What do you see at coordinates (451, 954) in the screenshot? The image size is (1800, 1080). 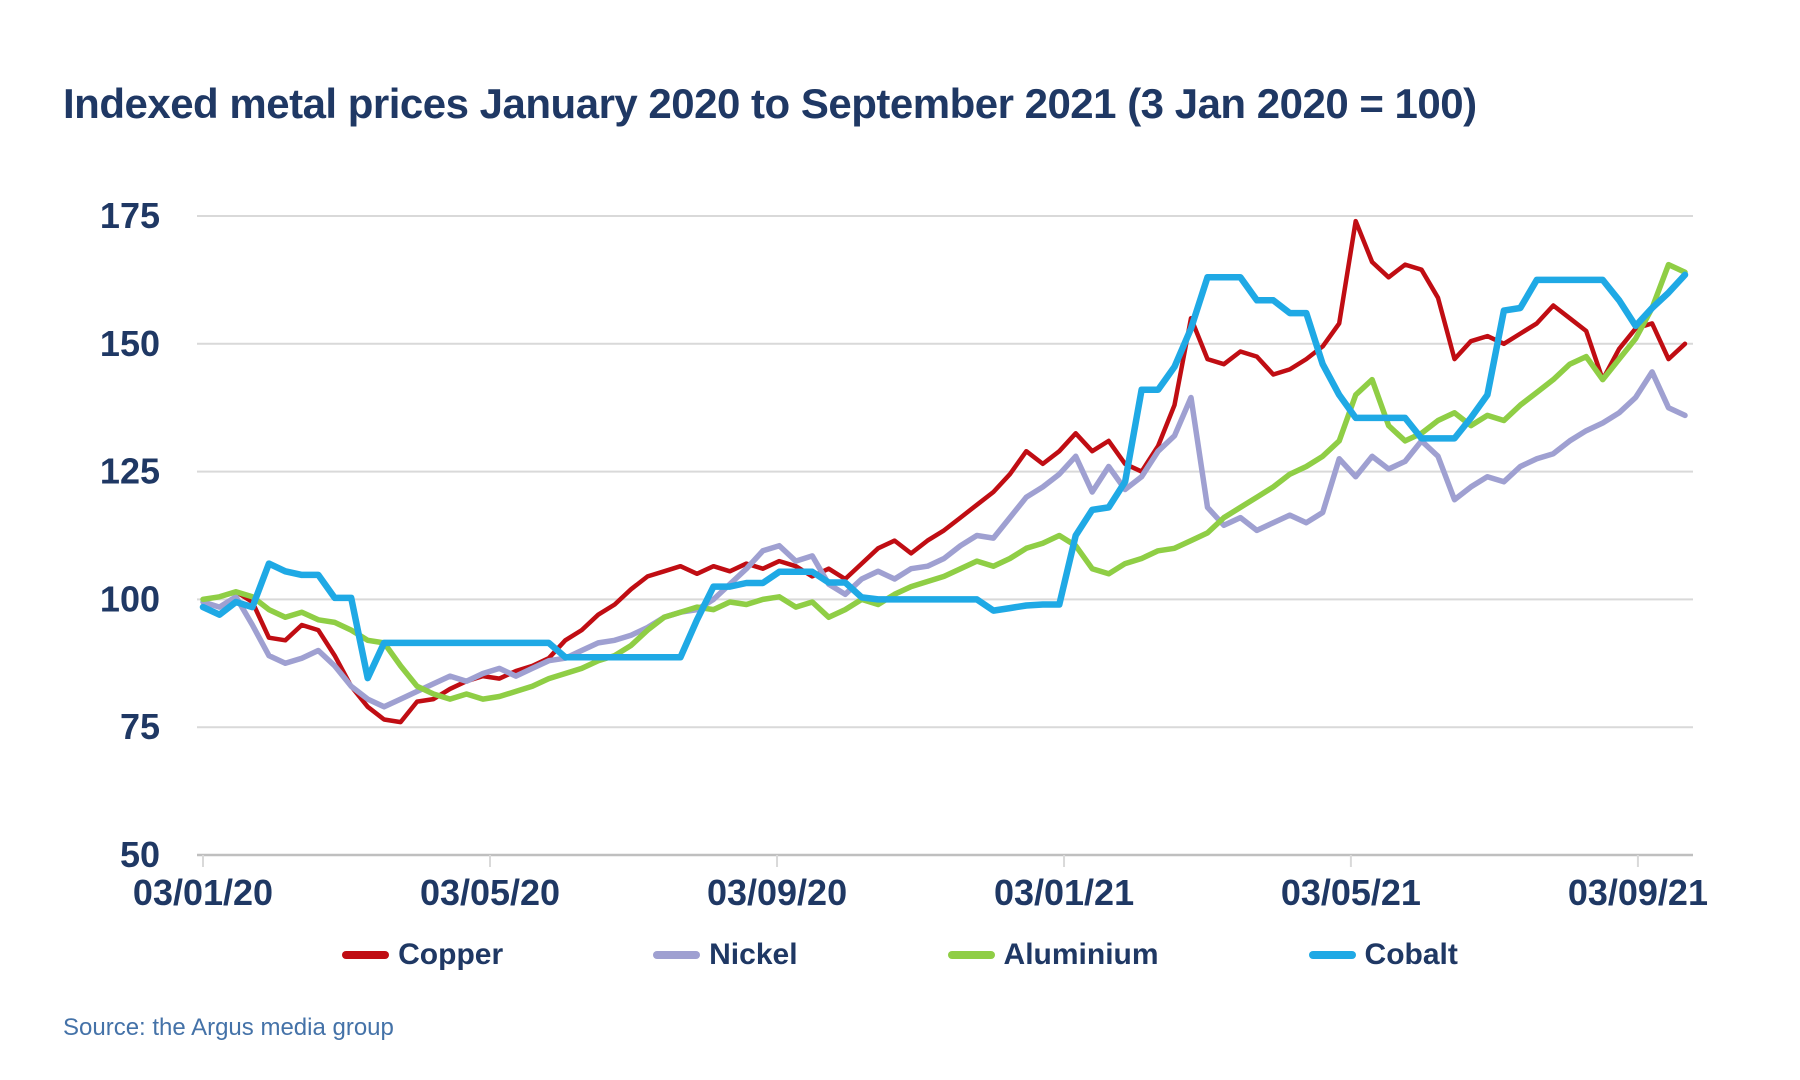 I see `legend-label-copper: Copper` at bounding box center [451, 954].